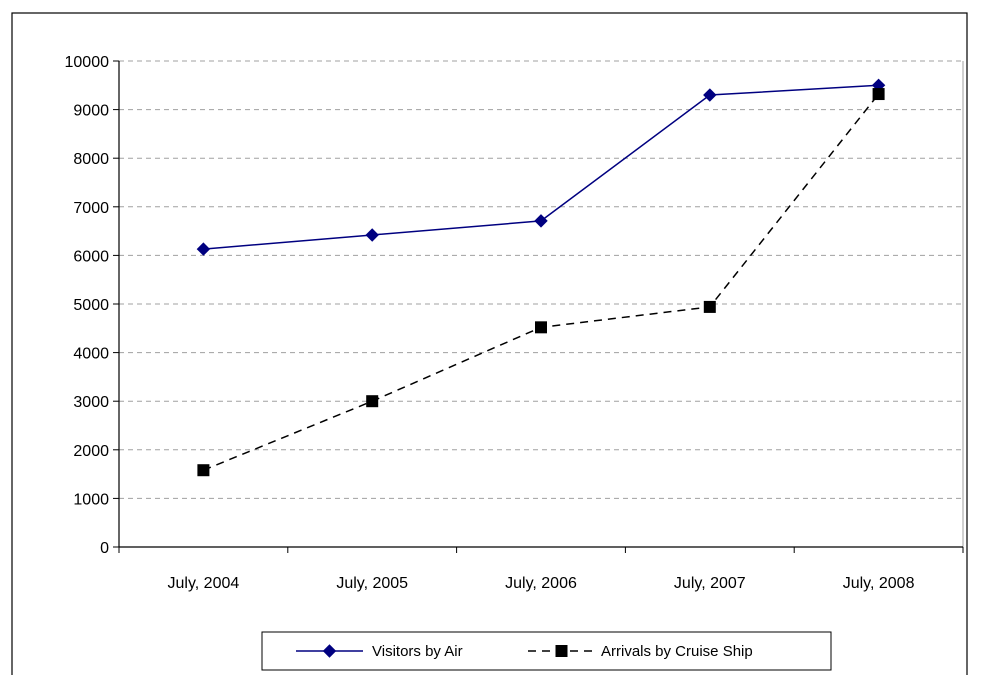 The height and width of the screenshot is (675, 982). Describe the element at coordinates (710, 583) in the screenshot. I see `x-tick-label: July, 2007` at that location.